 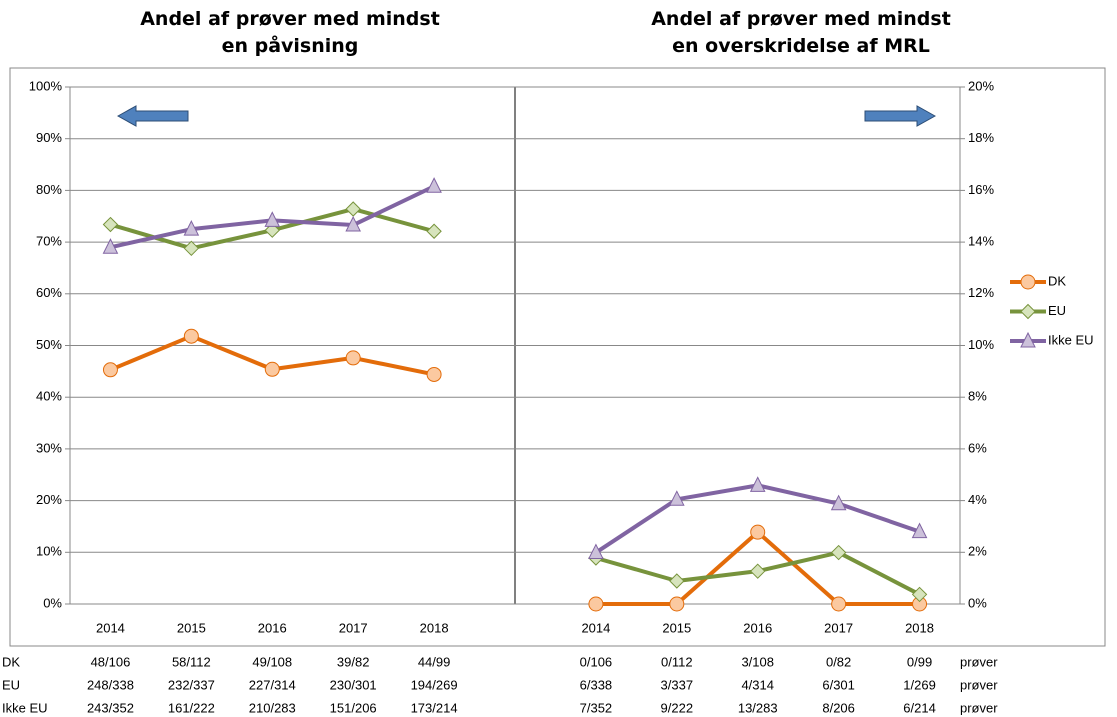 I want to click on table-cell: 48/106, so click(x=111, y=661).